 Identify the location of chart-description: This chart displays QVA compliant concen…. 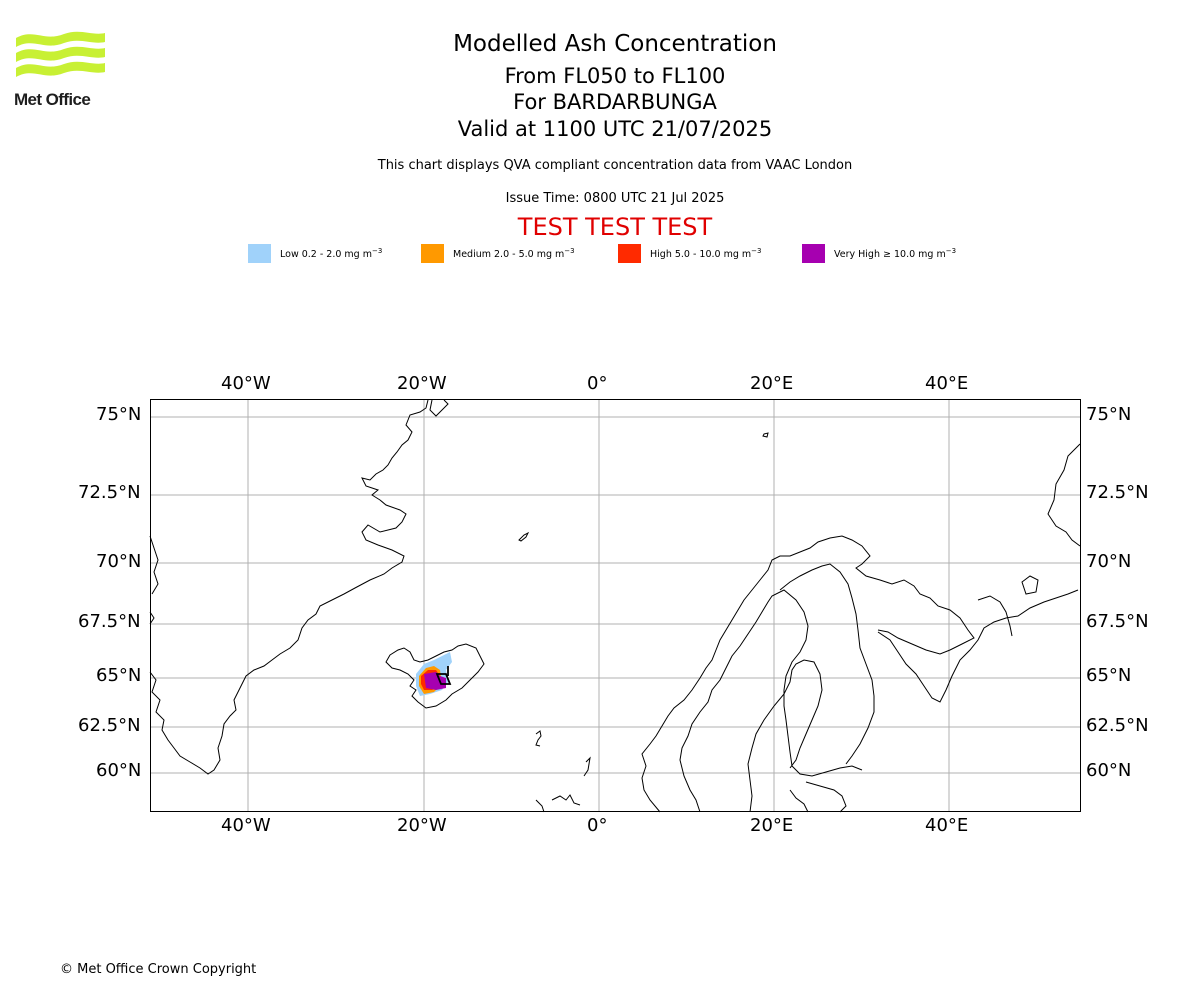
(615, 165).